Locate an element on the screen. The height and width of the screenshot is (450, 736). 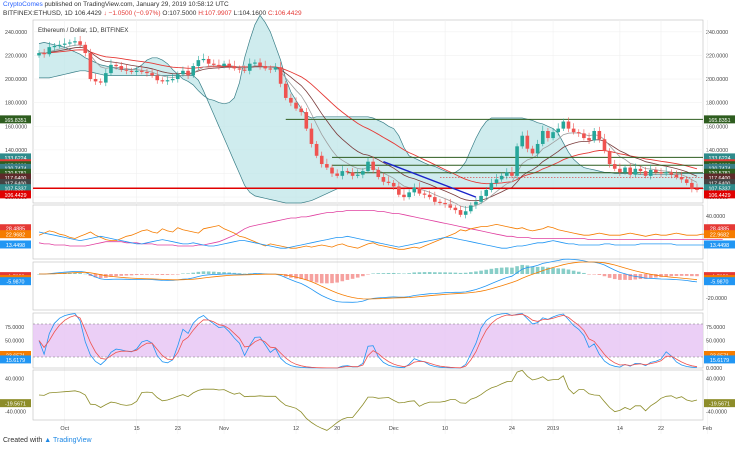
footer: Created with ▲ TradingView is located at coordinates (47, 440).